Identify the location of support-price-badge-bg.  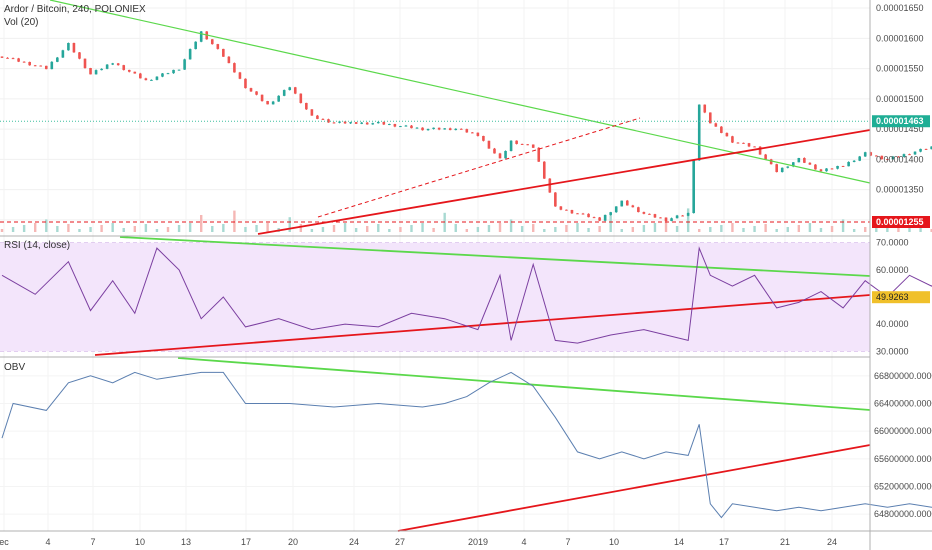
(901, 222).